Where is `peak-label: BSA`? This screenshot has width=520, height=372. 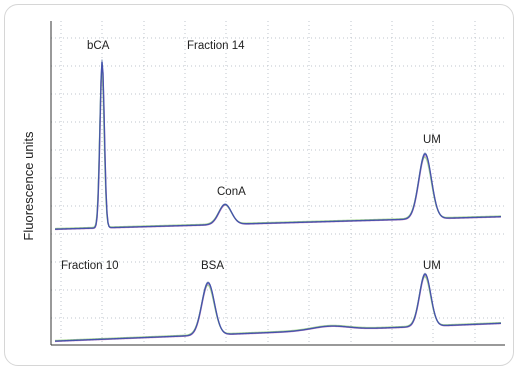 peak-label: BSA is located at coordinates (212, 266).